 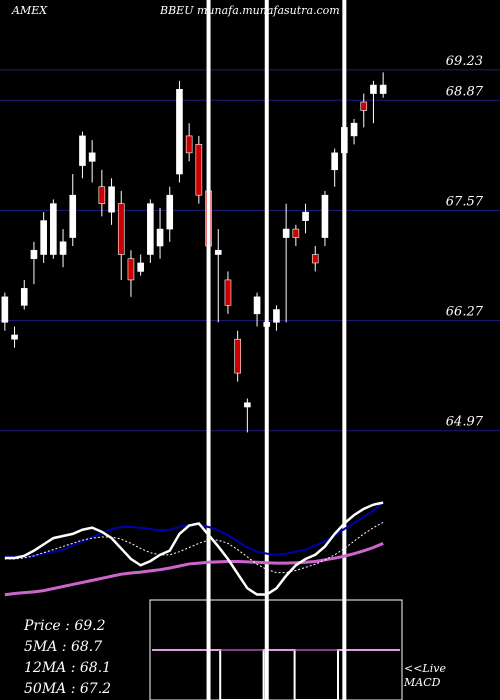 What do you see at coordinates (422, 682) in the screenshot?
I see `macd-title-label: MACD` at bounding box center [422, 682].